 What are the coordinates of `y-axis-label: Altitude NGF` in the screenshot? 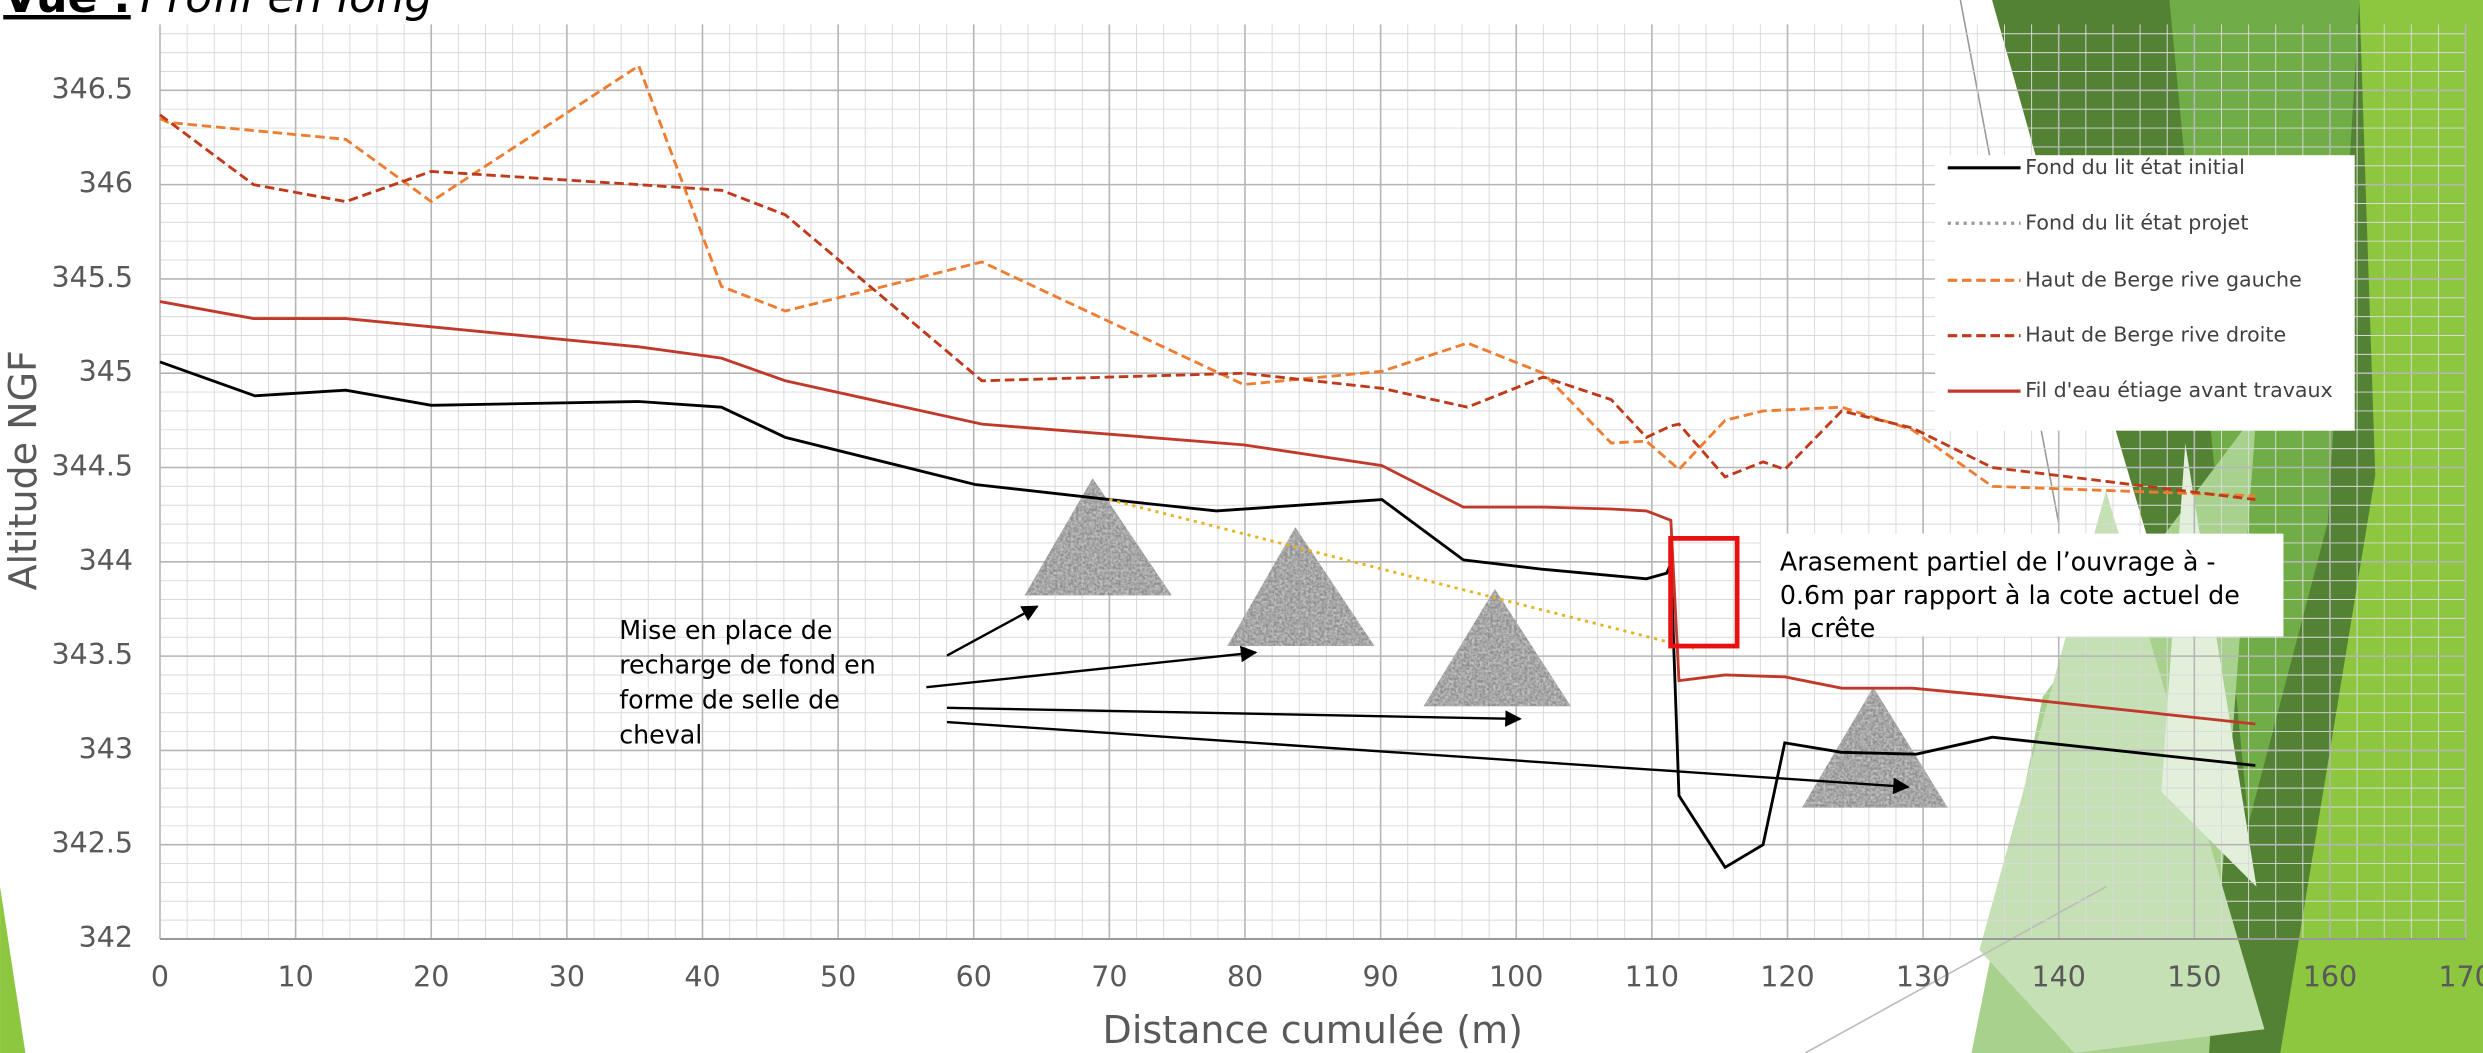 It's located at (23, 470).